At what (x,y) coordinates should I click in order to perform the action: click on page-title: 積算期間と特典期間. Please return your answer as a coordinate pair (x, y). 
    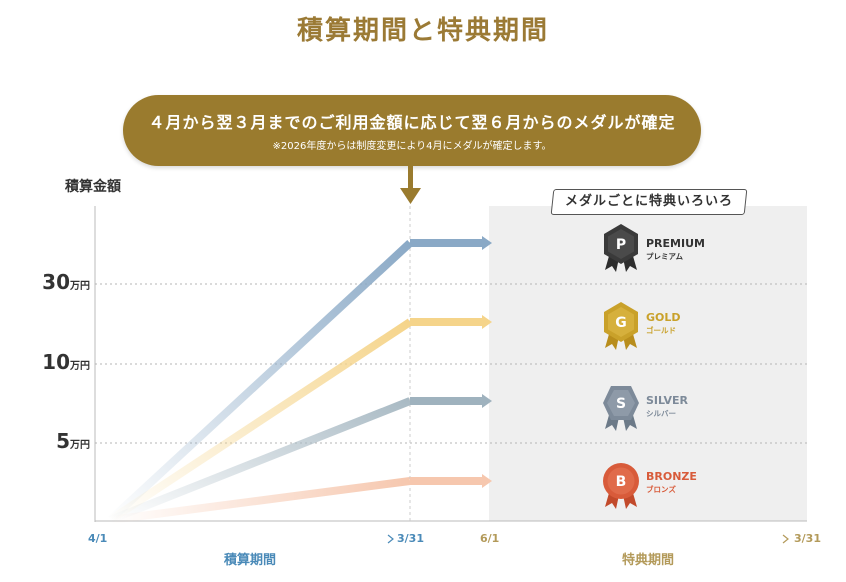
    Looking at the image, I should click on (422, 31).